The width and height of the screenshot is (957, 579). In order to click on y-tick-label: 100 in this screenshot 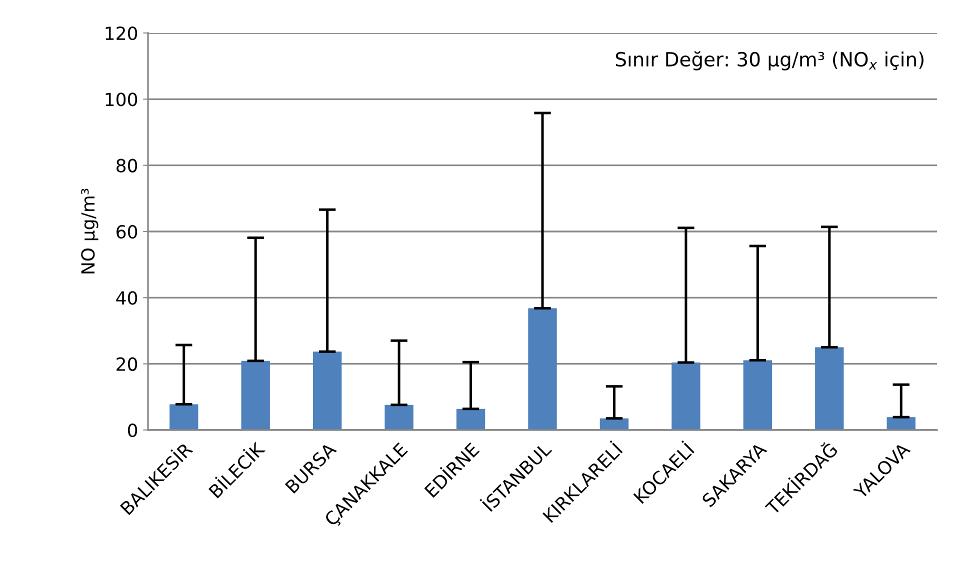, I will do `click(122, 99)`.